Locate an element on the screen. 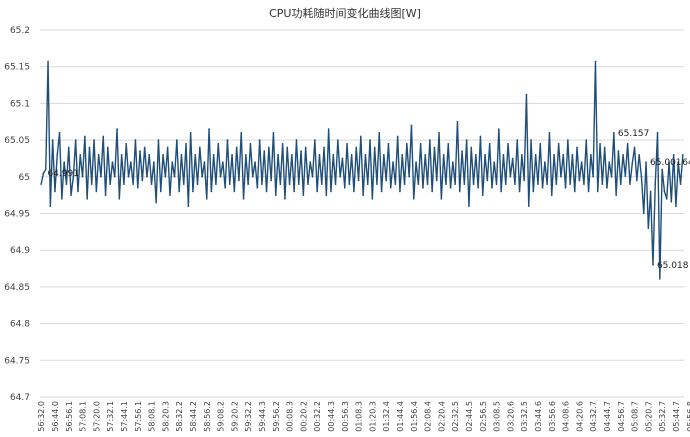 This screenshot has height=437, width=690. y-tick-label: 64.7 is located at coordinates (20, 398).